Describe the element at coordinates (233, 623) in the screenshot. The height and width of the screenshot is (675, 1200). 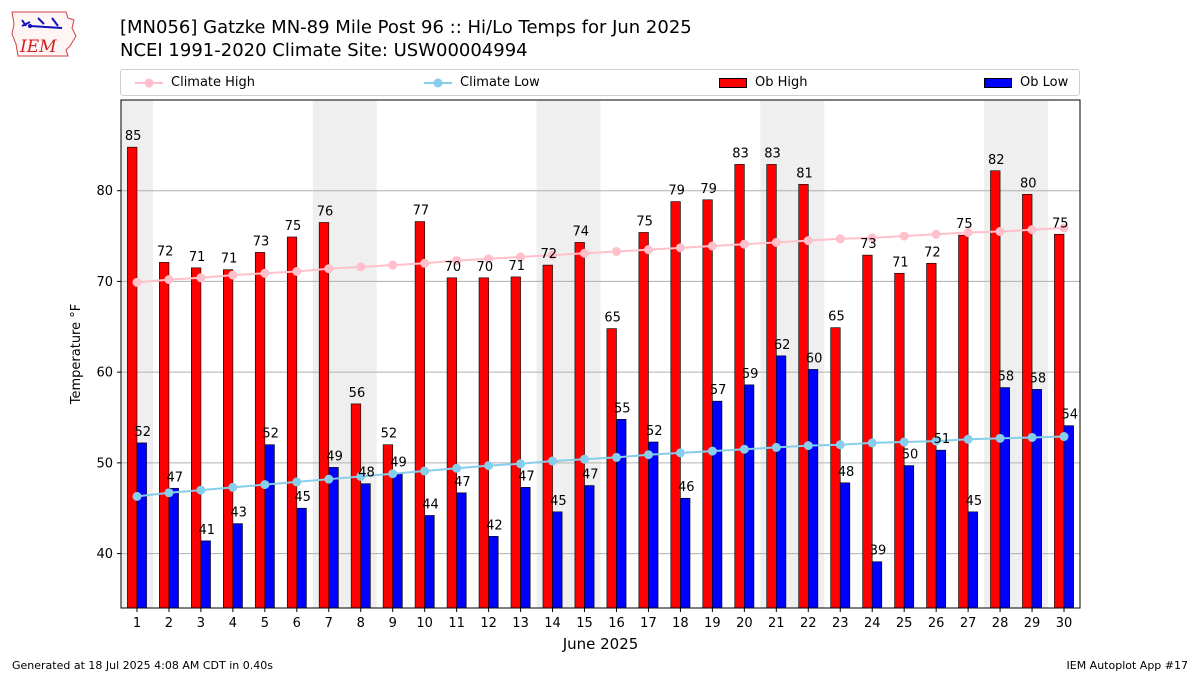
I see `x-tick-label: 4` at that location.